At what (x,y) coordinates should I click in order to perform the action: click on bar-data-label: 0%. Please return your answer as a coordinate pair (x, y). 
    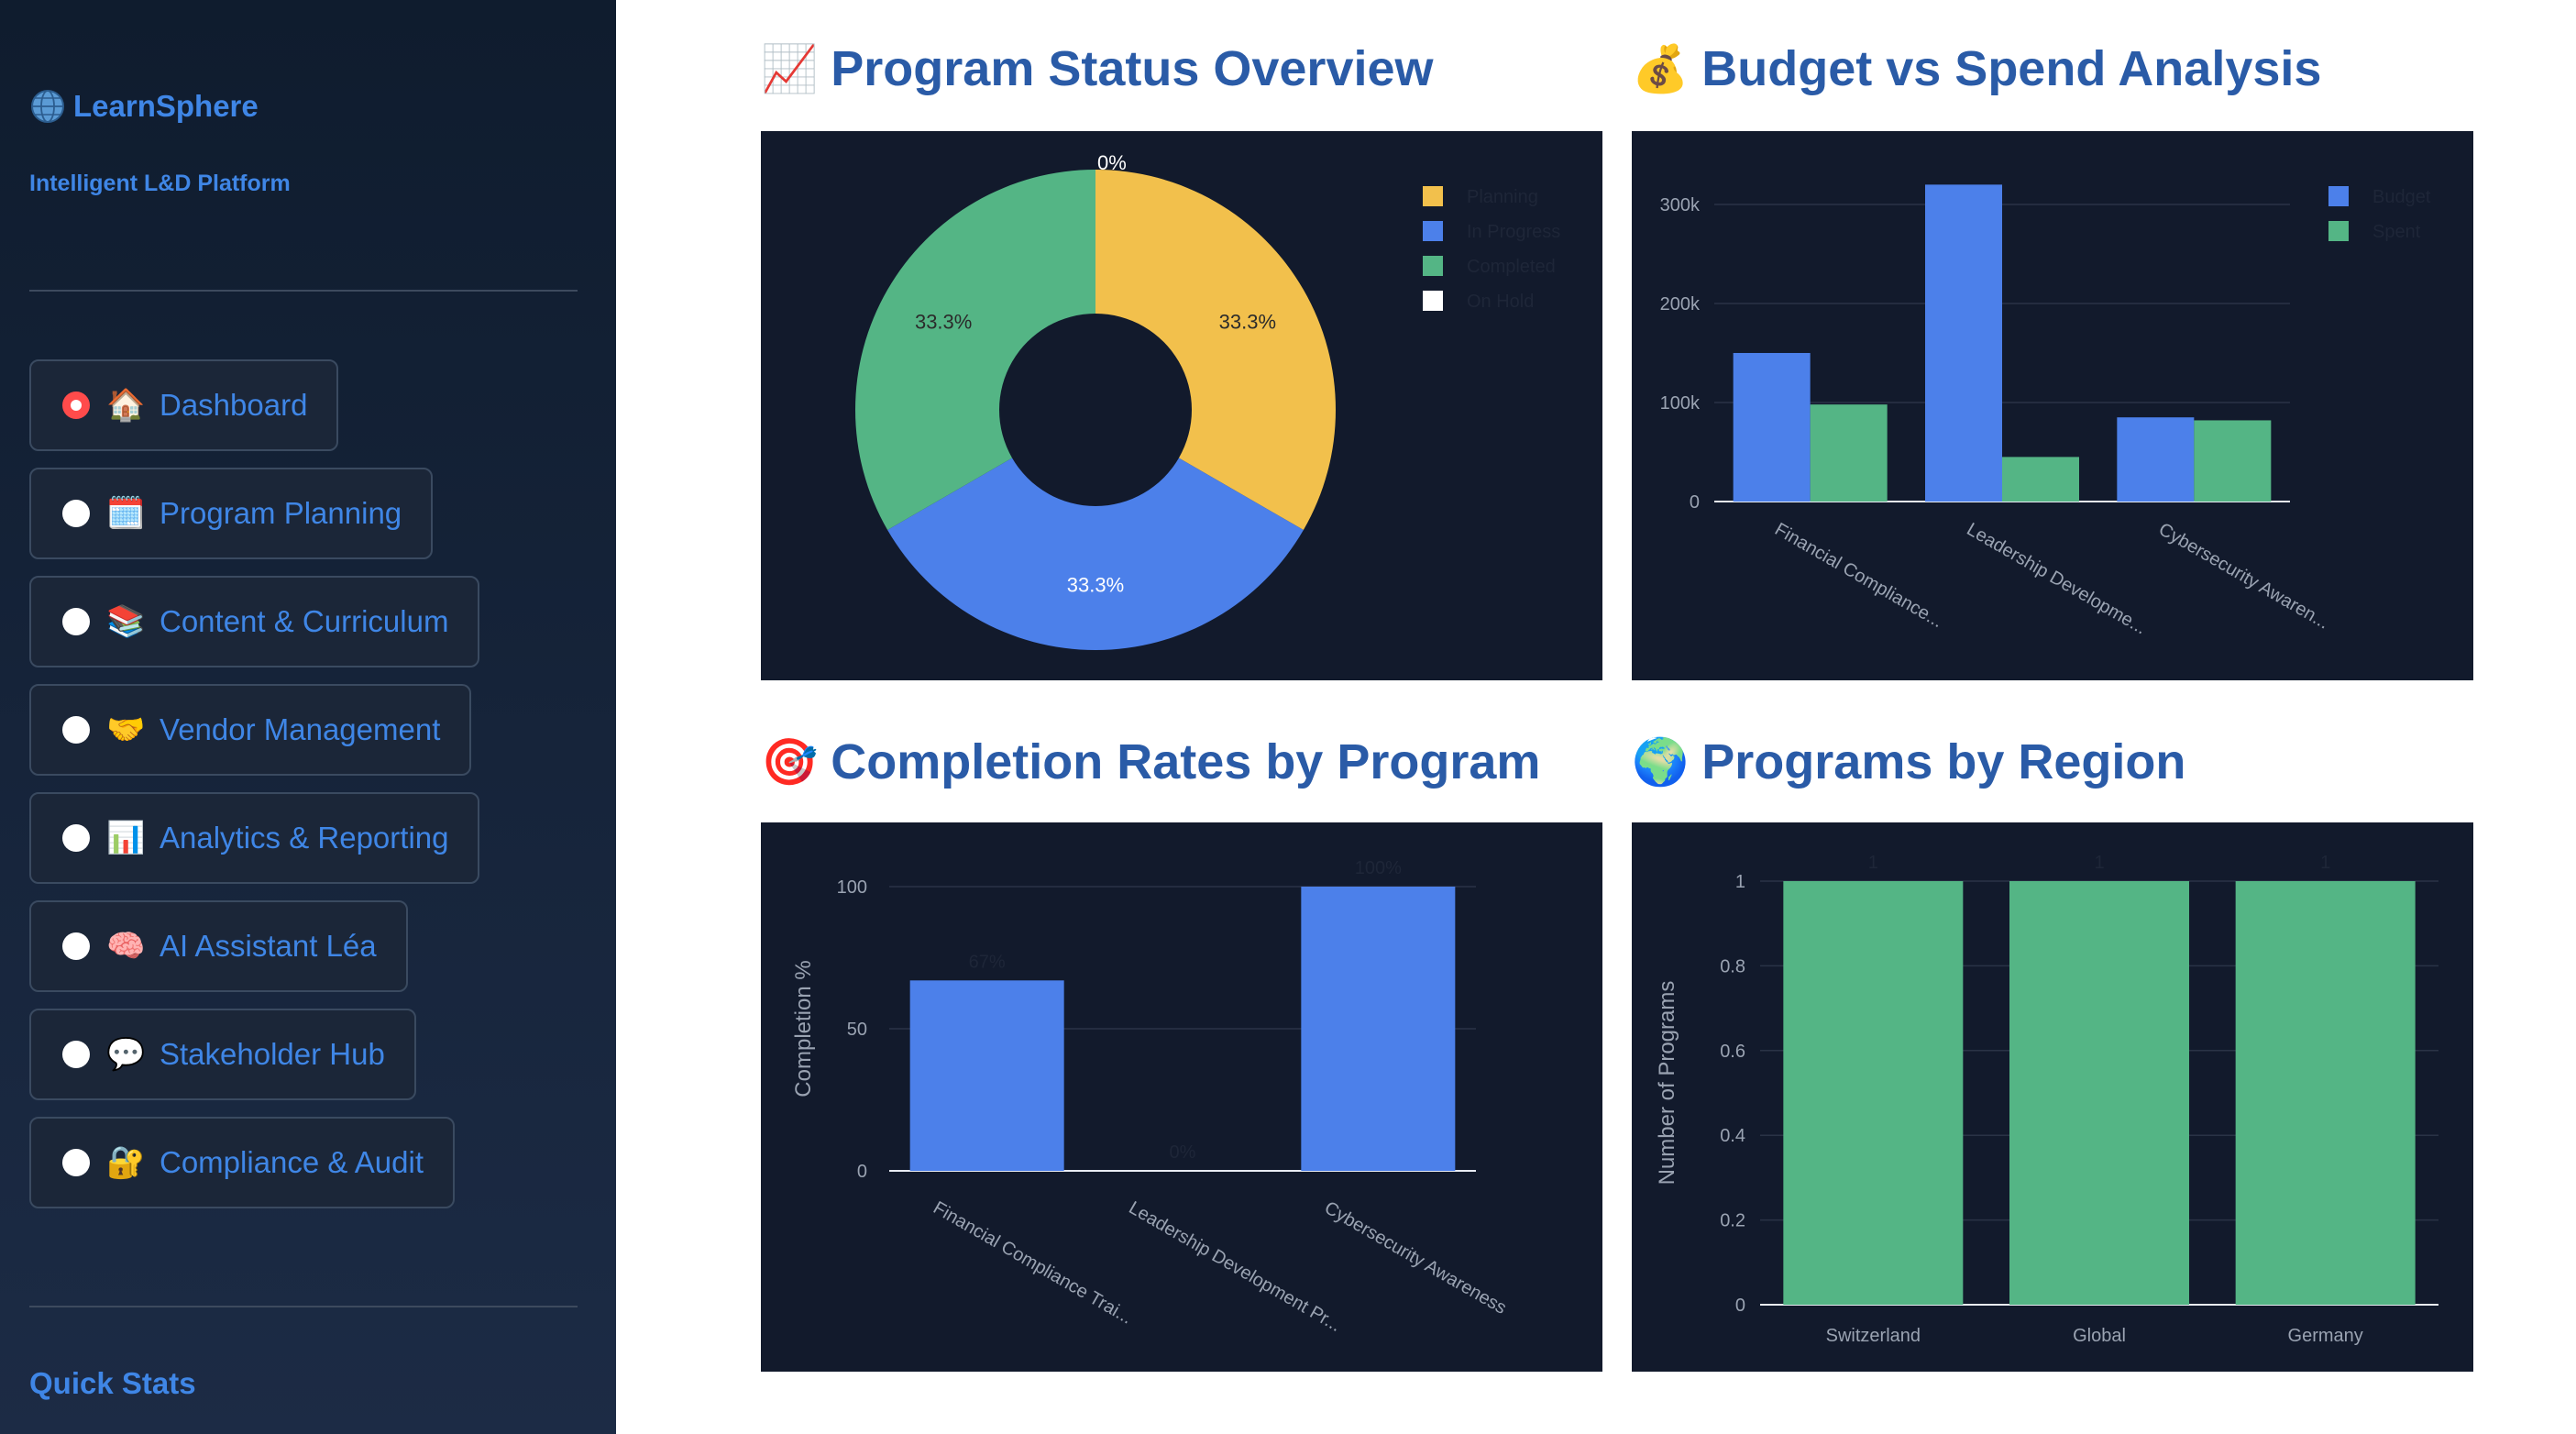
    Looking at the image, I should click on (1183, 1152).